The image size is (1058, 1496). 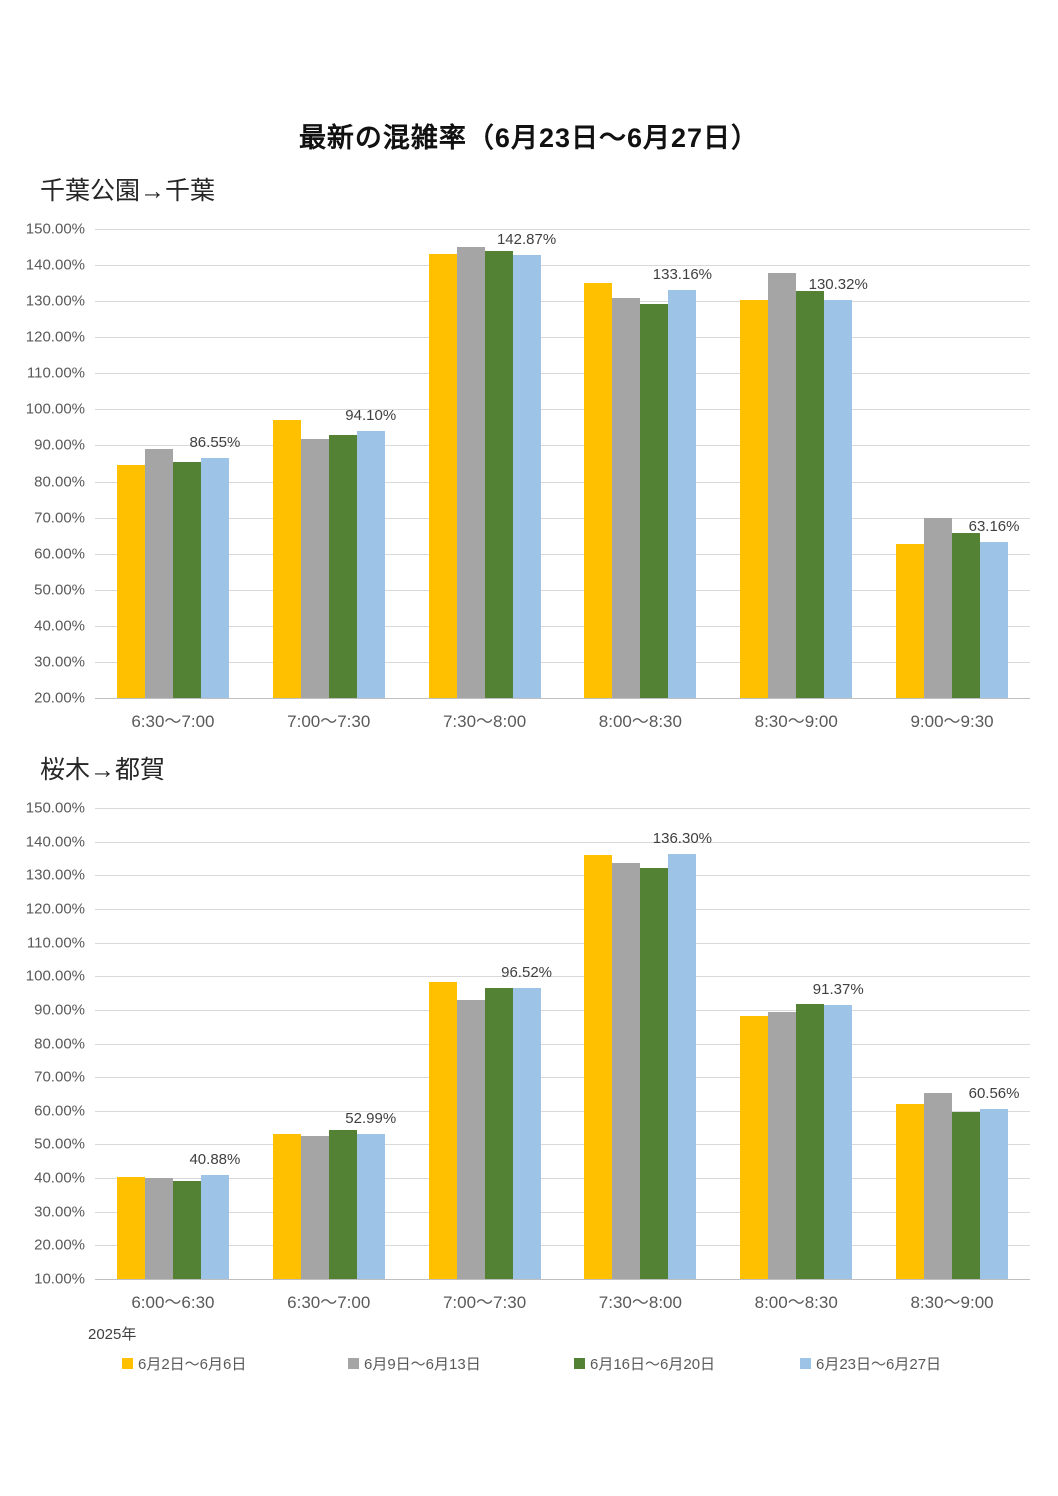 I want to click on data-label: 60.56%, so click(x=994, y=1093).